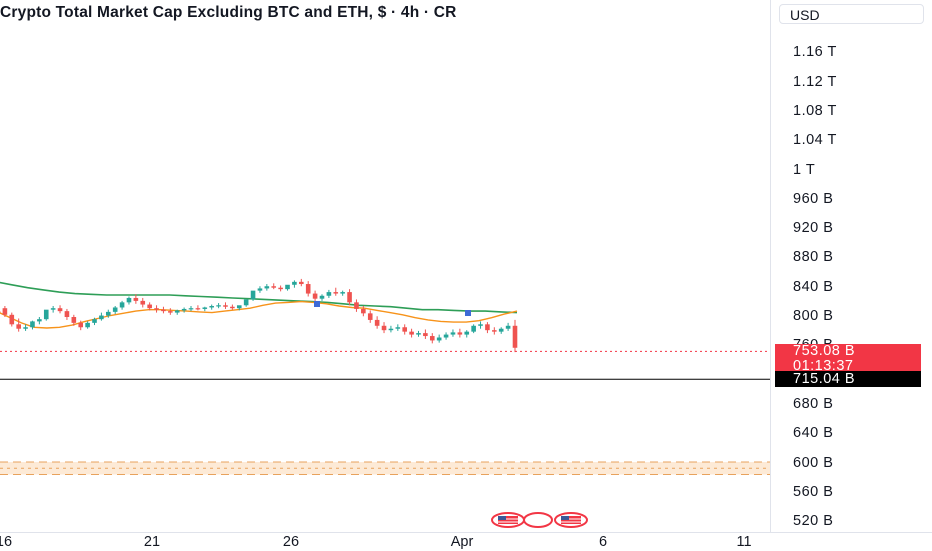 The width and height of the screenshot is (932, 551). I want to click on horizontal-line-label: 715.04 B, so click(848, 379).